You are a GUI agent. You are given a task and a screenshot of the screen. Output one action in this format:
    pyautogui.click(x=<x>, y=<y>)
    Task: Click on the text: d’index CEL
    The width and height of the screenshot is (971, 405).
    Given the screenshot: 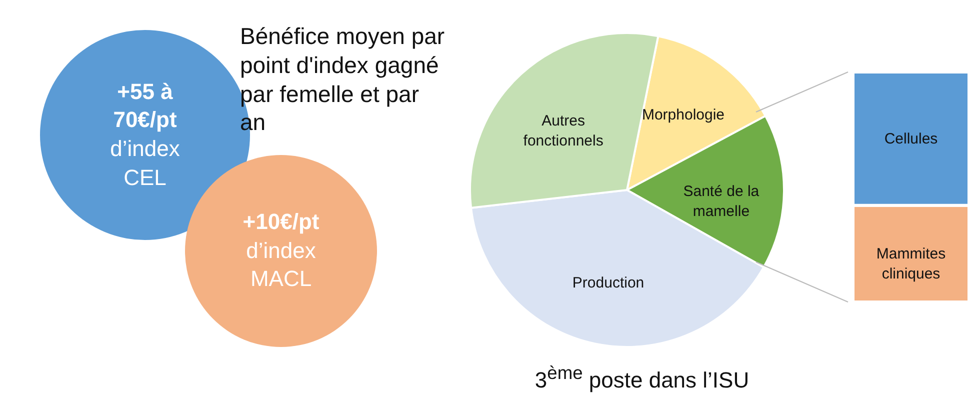 What is the action you would take?
    pyautogui.click(x=145, y=163)
    